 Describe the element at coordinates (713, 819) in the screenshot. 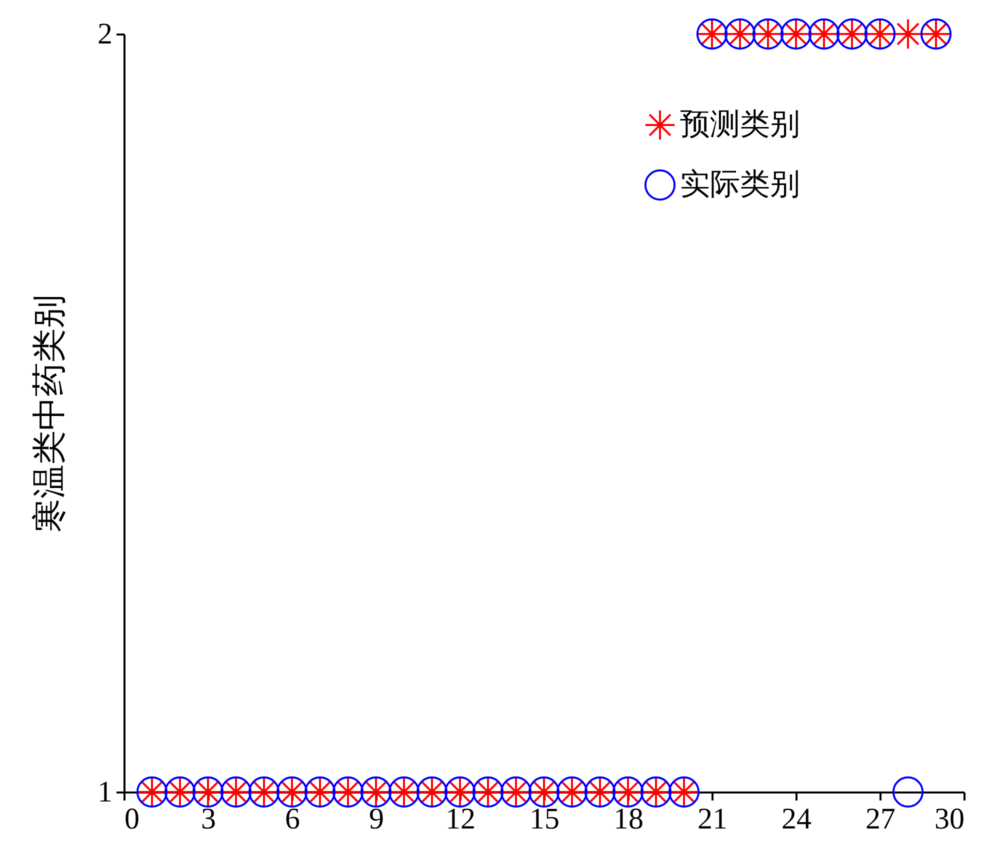

I see `x-tick-label: 21` at that location.